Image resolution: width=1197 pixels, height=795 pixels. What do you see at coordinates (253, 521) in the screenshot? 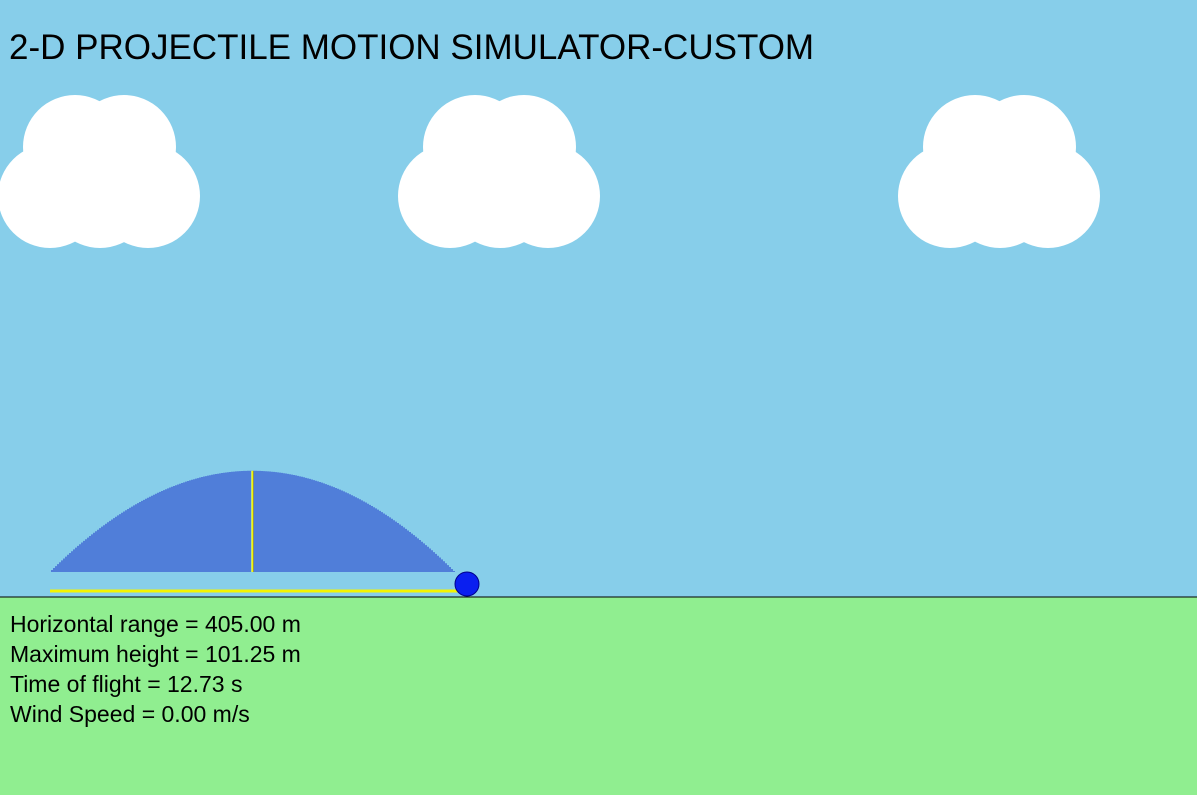
I see `trajectory-trail` at bounding box center [253, 521].